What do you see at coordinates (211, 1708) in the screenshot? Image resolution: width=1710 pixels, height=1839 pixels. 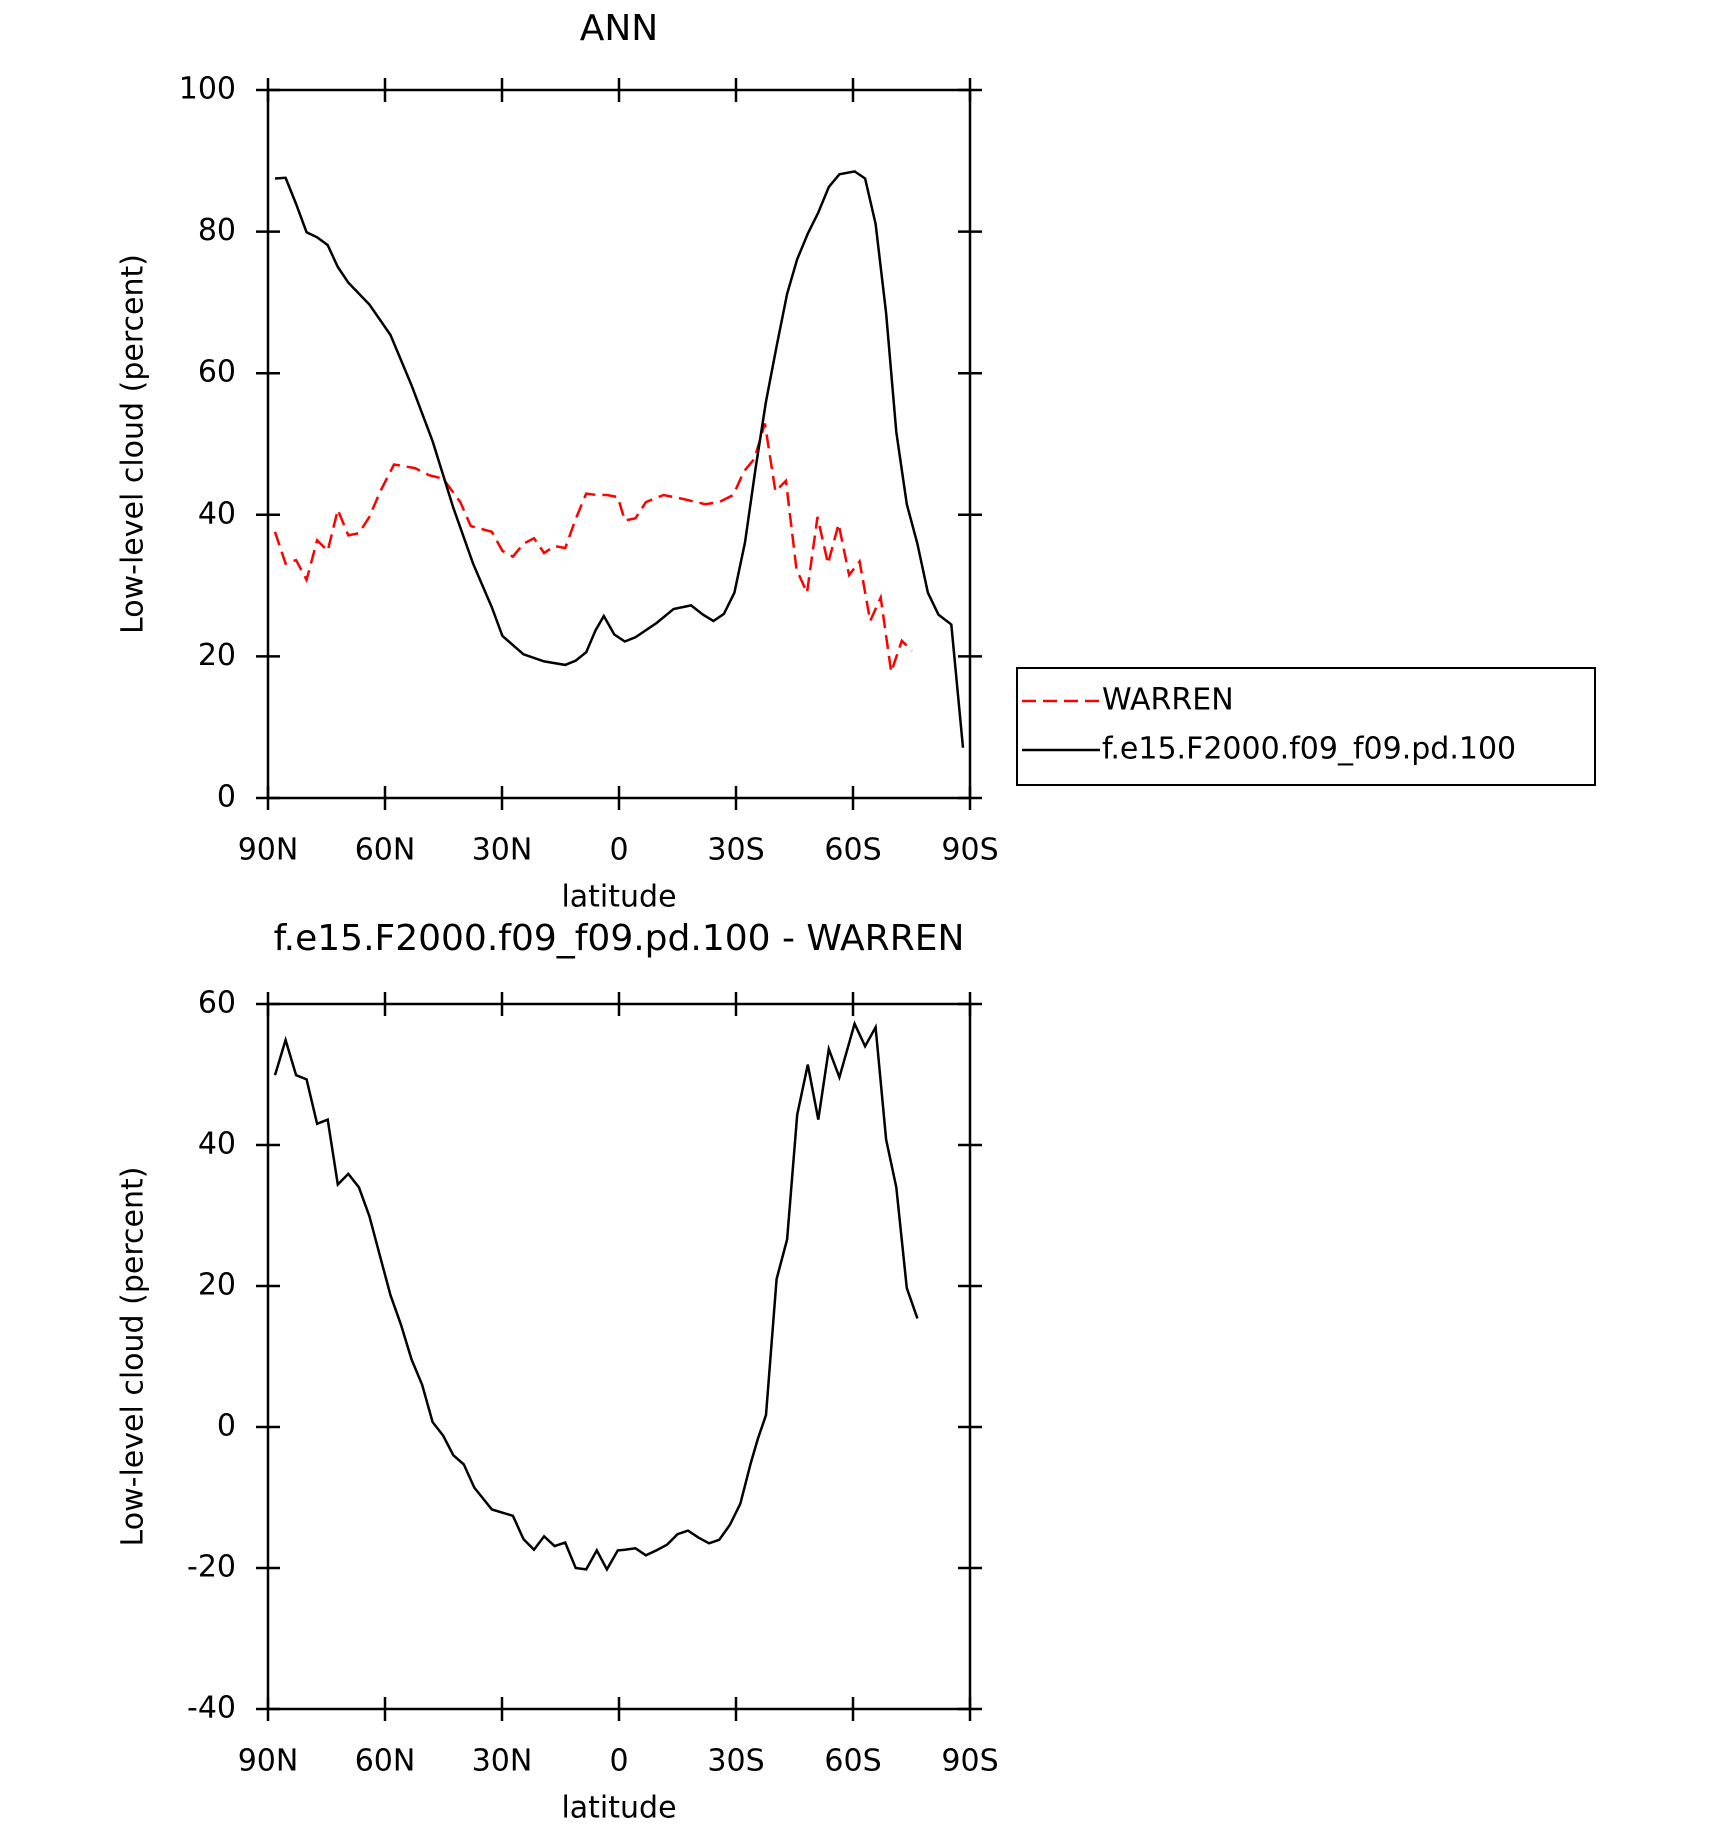 I see `y-tick-label: -40` at bounding box center [211, 1708].